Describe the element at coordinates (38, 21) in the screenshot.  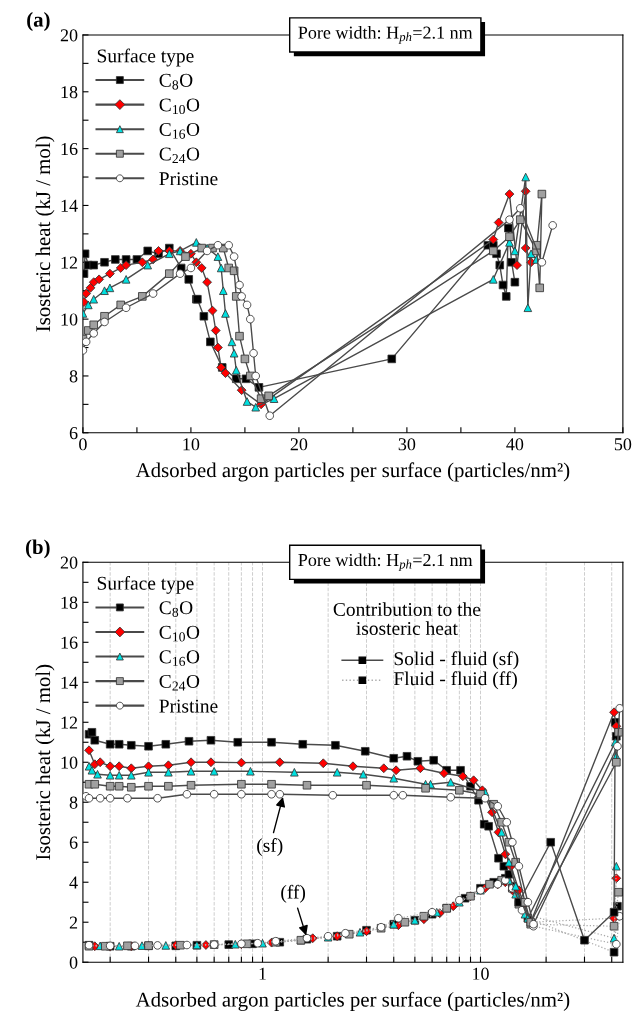
I see `chart-title: (a)` at that location.